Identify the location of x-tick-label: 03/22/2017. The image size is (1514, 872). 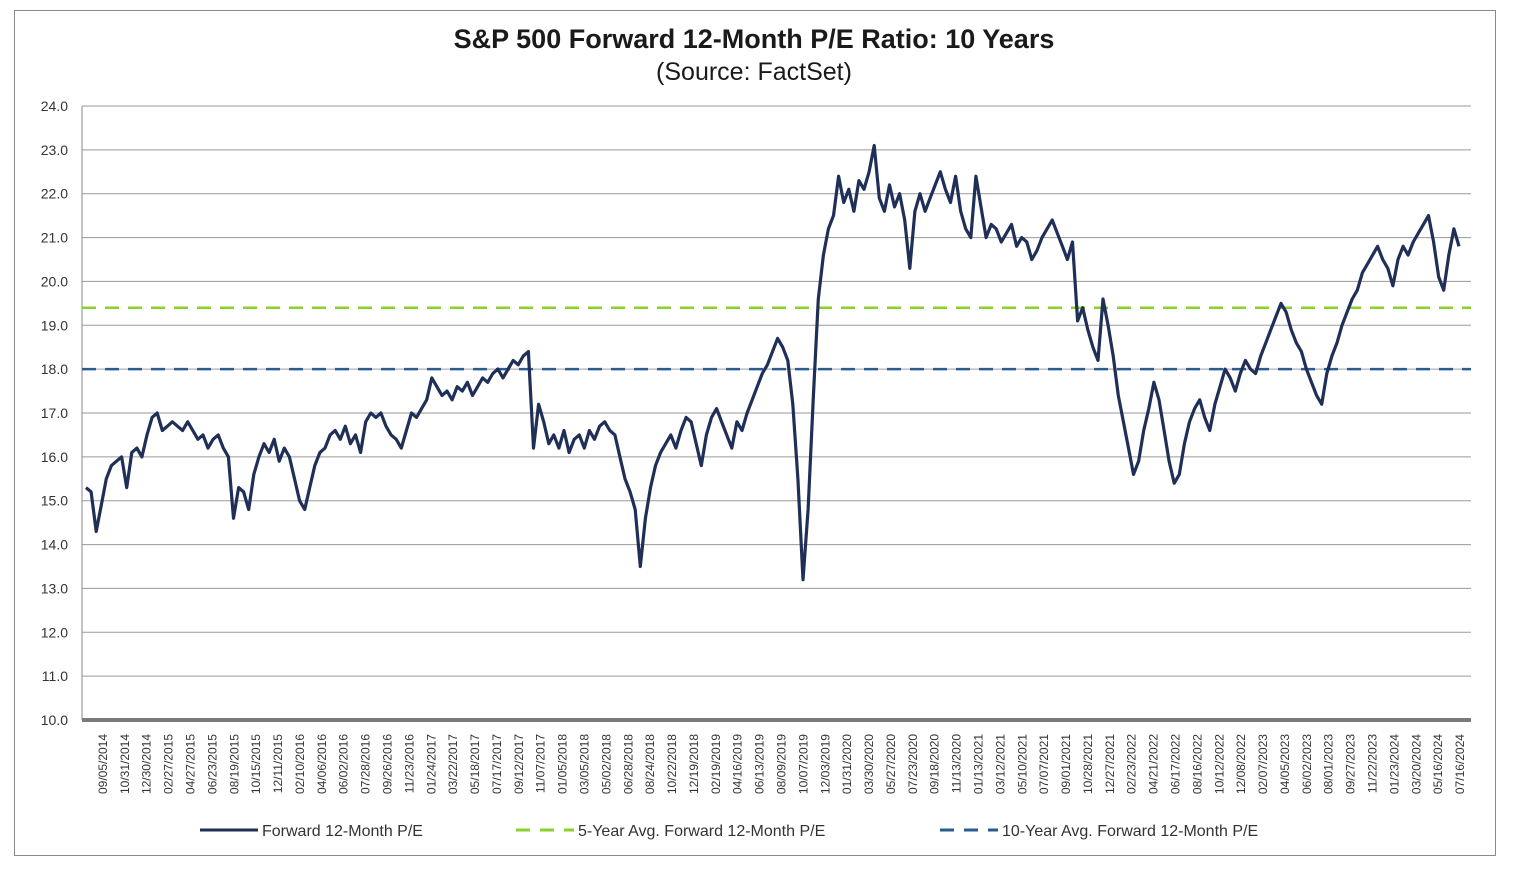
(453, 764).